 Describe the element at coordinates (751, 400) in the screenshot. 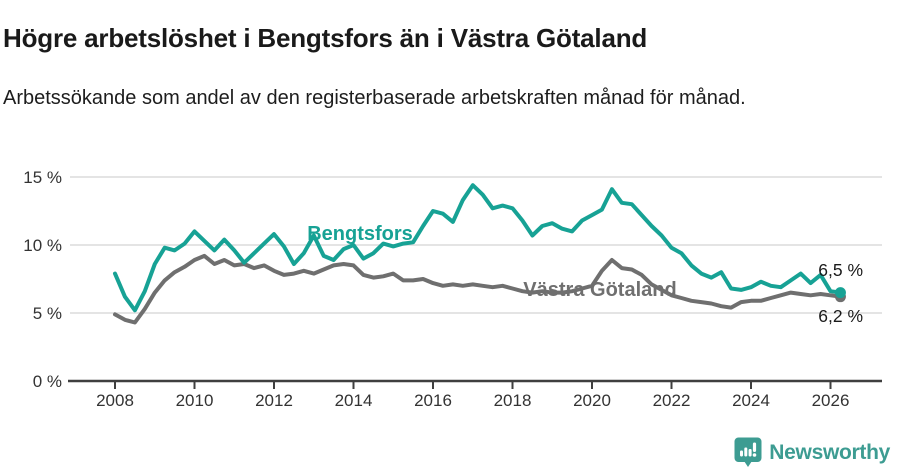

I see `x-axis-tick-label: 2024` at that location.